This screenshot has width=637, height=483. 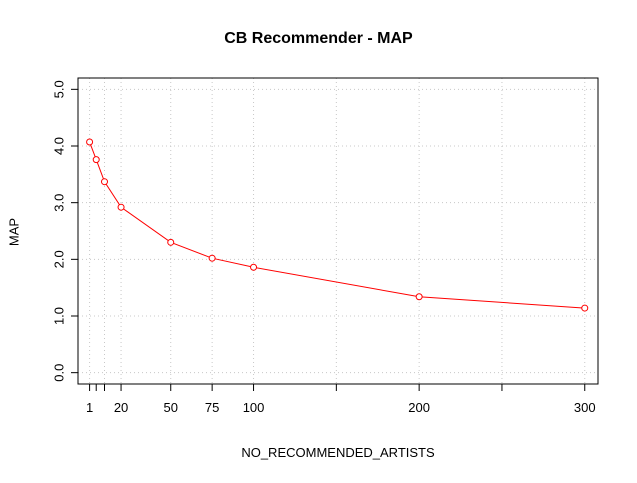 I want to click on x-tick-label: 50, so click(x=171, y=407).